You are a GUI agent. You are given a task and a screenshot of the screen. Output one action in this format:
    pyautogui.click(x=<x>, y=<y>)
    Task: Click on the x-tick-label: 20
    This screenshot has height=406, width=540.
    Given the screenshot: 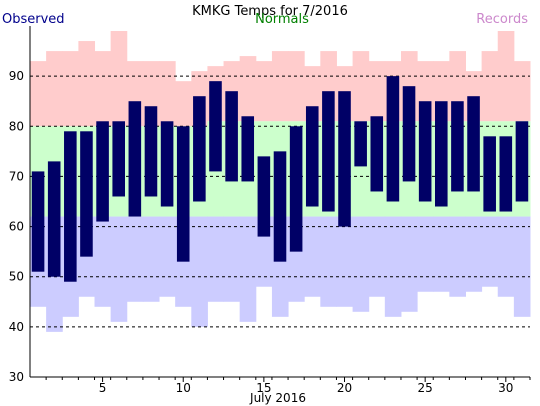 What is the action you would take?
    pyautogui.click(x=344, y=388)
    